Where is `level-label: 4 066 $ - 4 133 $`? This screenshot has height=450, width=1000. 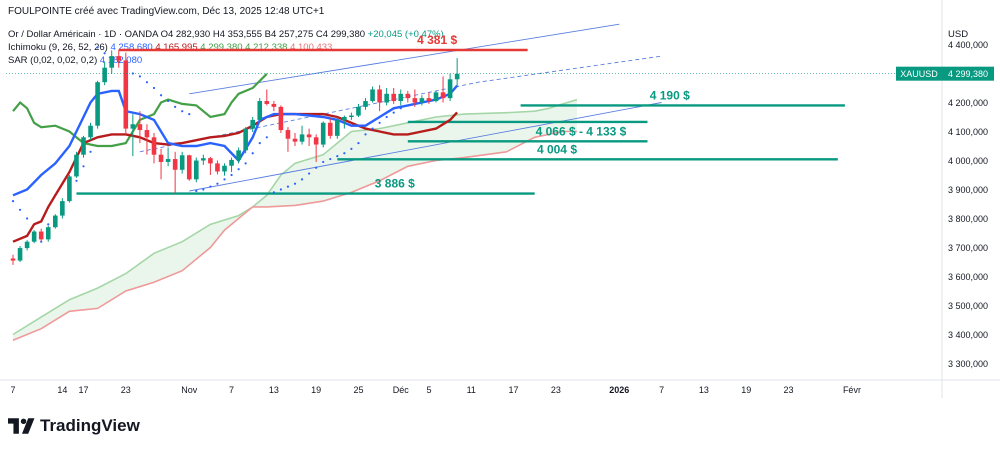 level-label: 4 066 $ - 4 133 $ is located at coordinates (581, 131).